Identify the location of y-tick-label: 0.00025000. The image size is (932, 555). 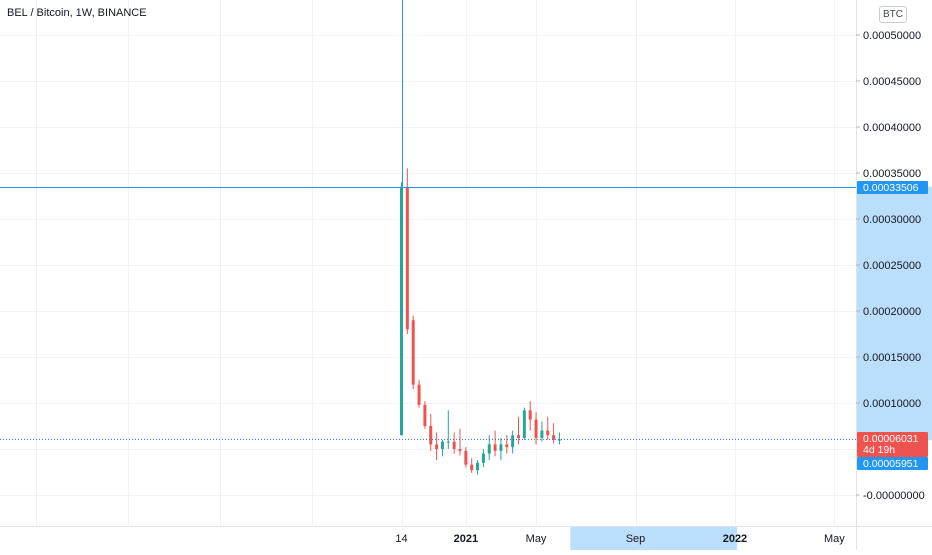
(892, 266).